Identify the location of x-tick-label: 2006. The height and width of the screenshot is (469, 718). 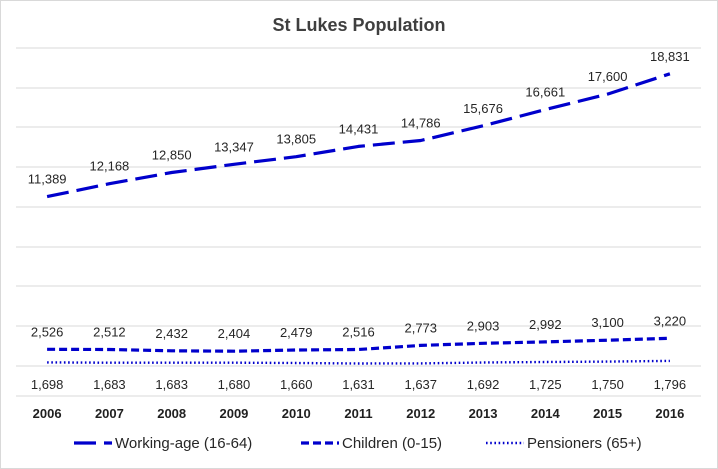
(47, 413).